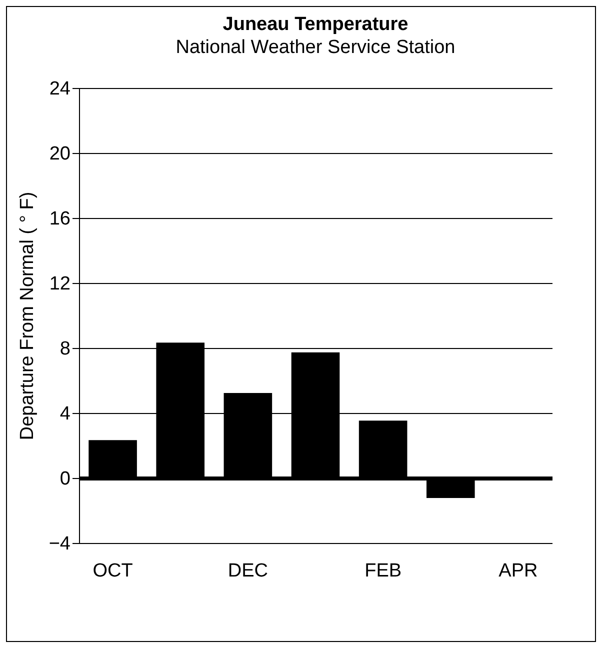 This screenshot has width=608, height=656. Describe the element at coordinates (315, 24) in the screenshot. I see `chart-title: Juneau Temperature` at that location.